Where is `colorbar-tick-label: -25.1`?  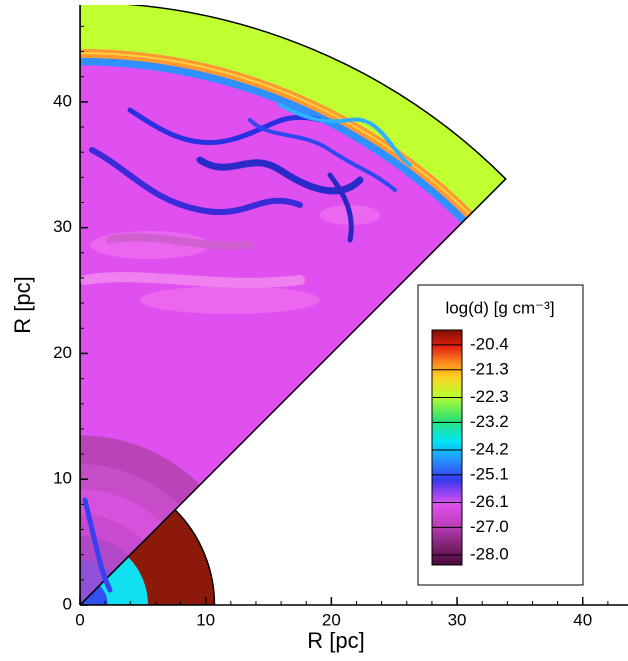 colorbar-tick-label: -25.1 is located at coordinates (489, 473).